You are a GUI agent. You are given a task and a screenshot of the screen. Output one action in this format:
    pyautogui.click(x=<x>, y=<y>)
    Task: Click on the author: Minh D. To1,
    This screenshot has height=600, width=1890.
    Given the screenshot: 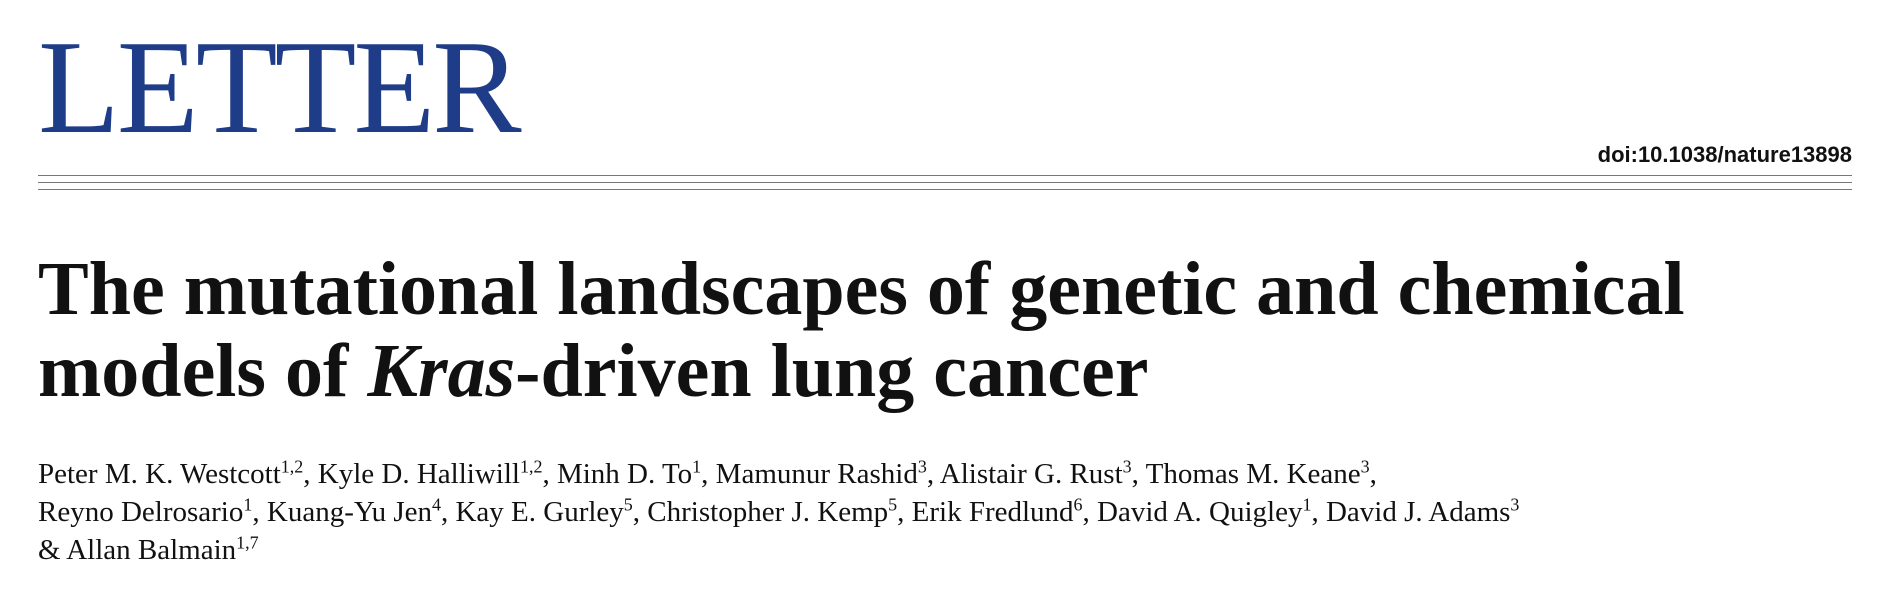 What is the action you would take?
    pyautogui.click(x=632, y=473)
    